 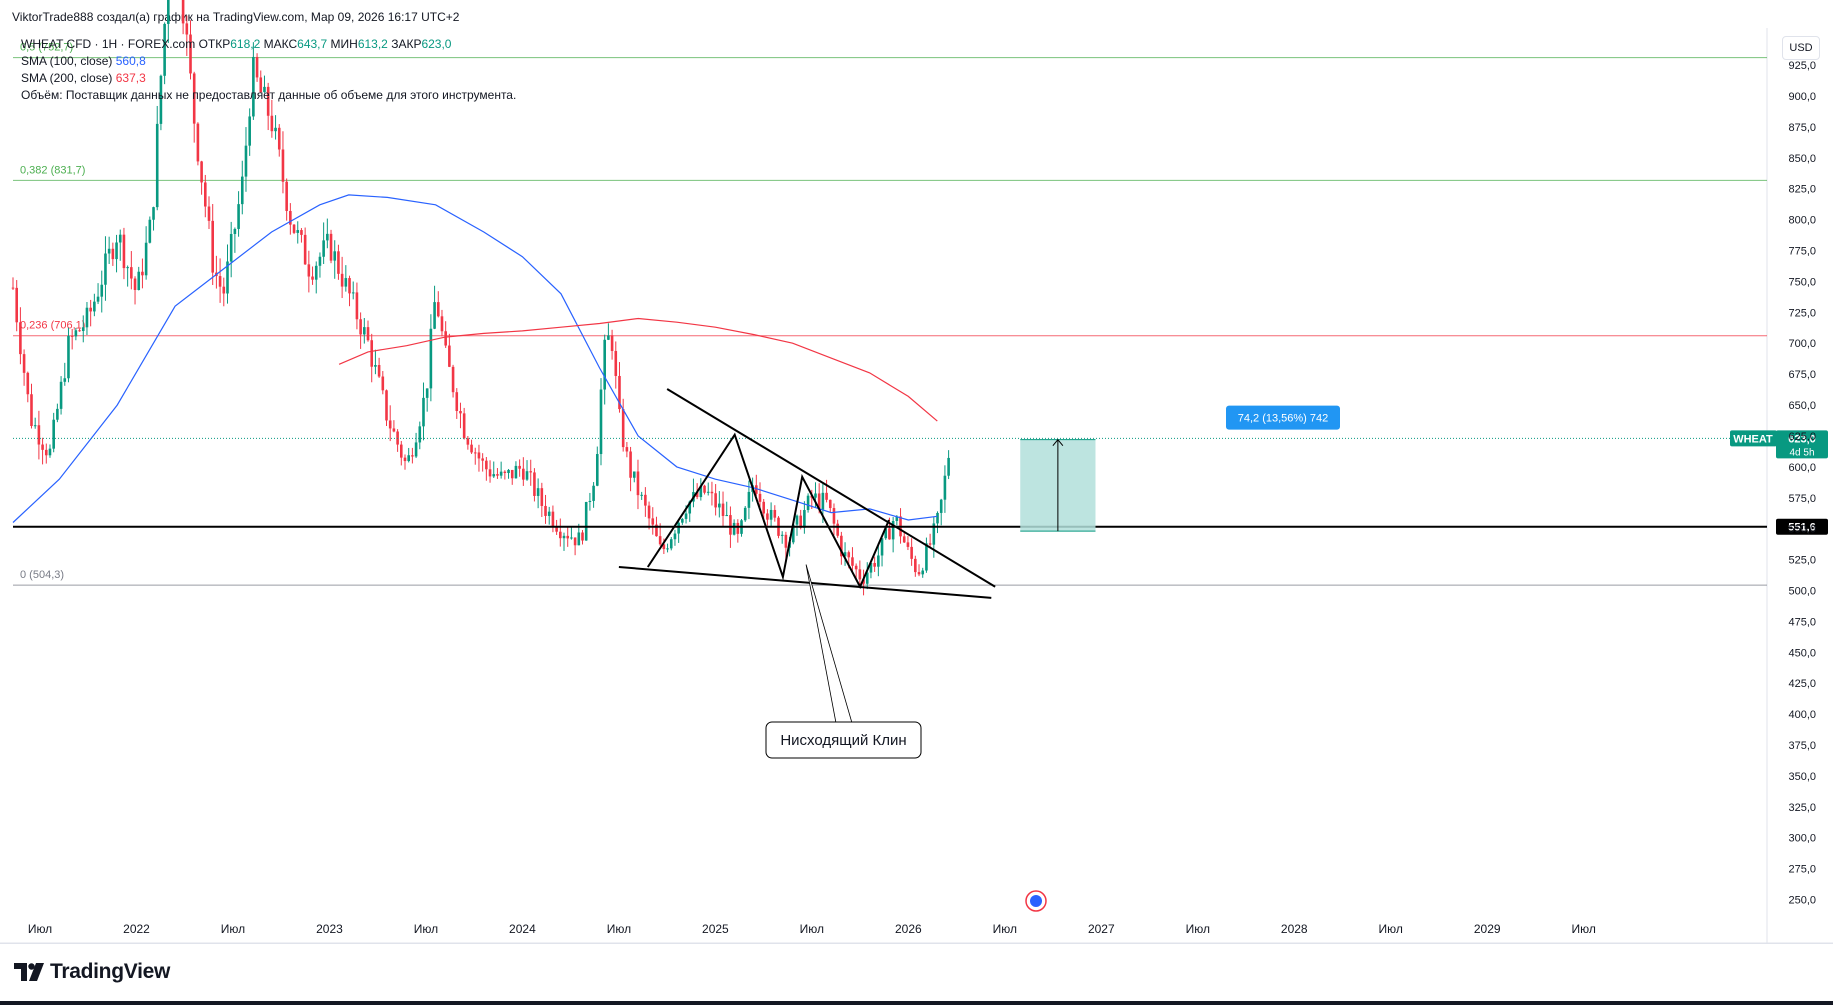 What do you see at coordinates (329, 929) in the screenshot?
I see `x-tick-label: 2023` at bounding box center [329, 929].